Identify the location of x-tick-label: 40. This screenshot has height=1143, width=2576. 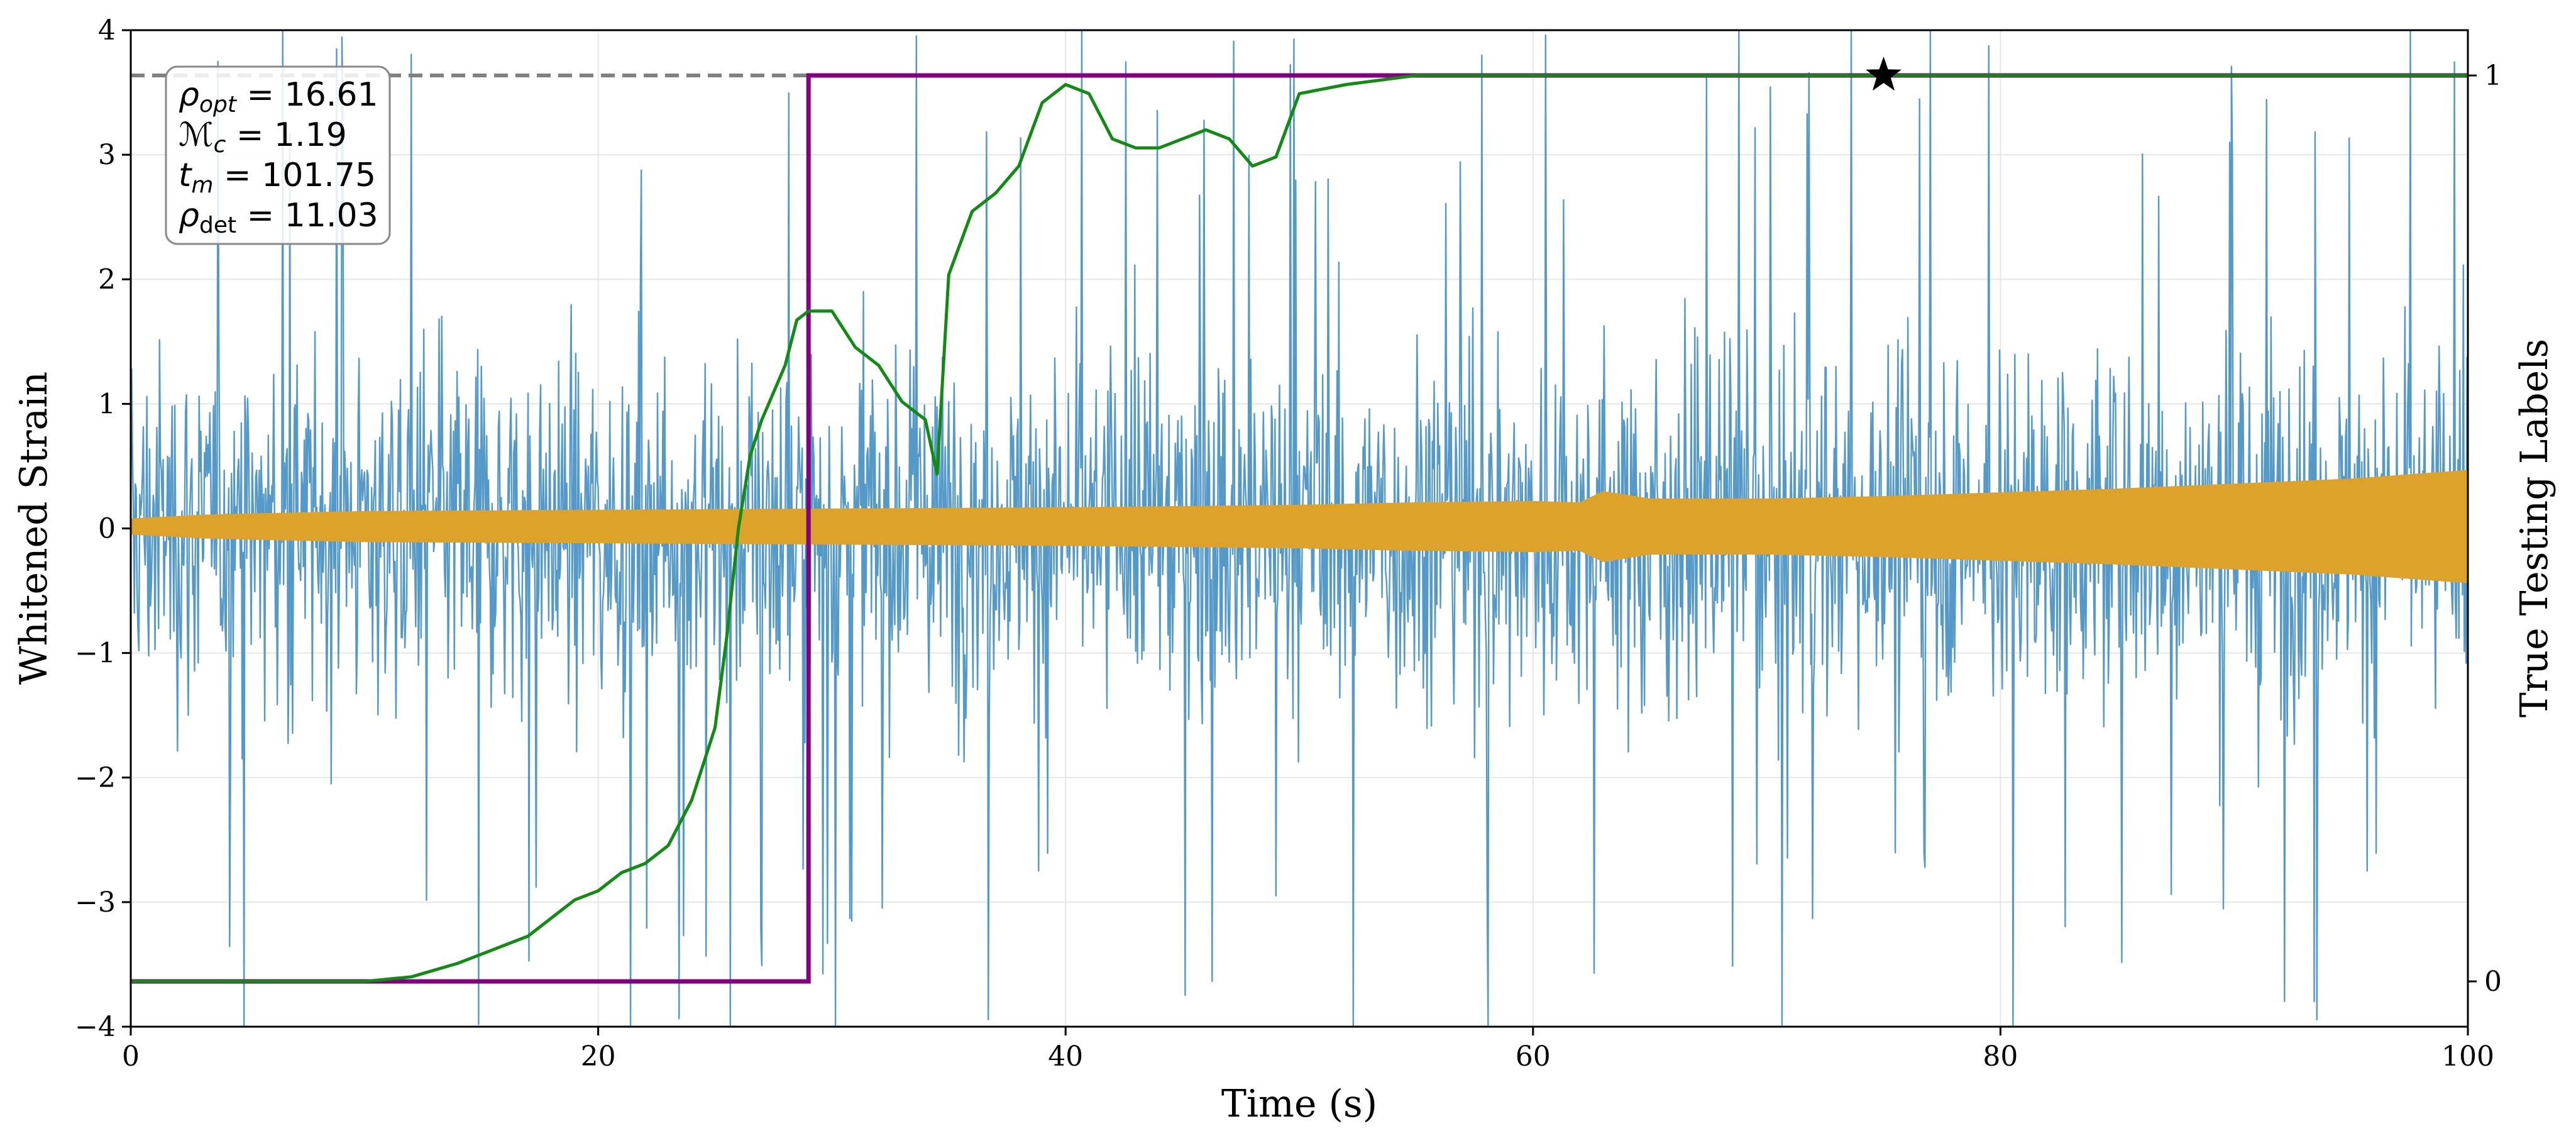
(1065, 1057).